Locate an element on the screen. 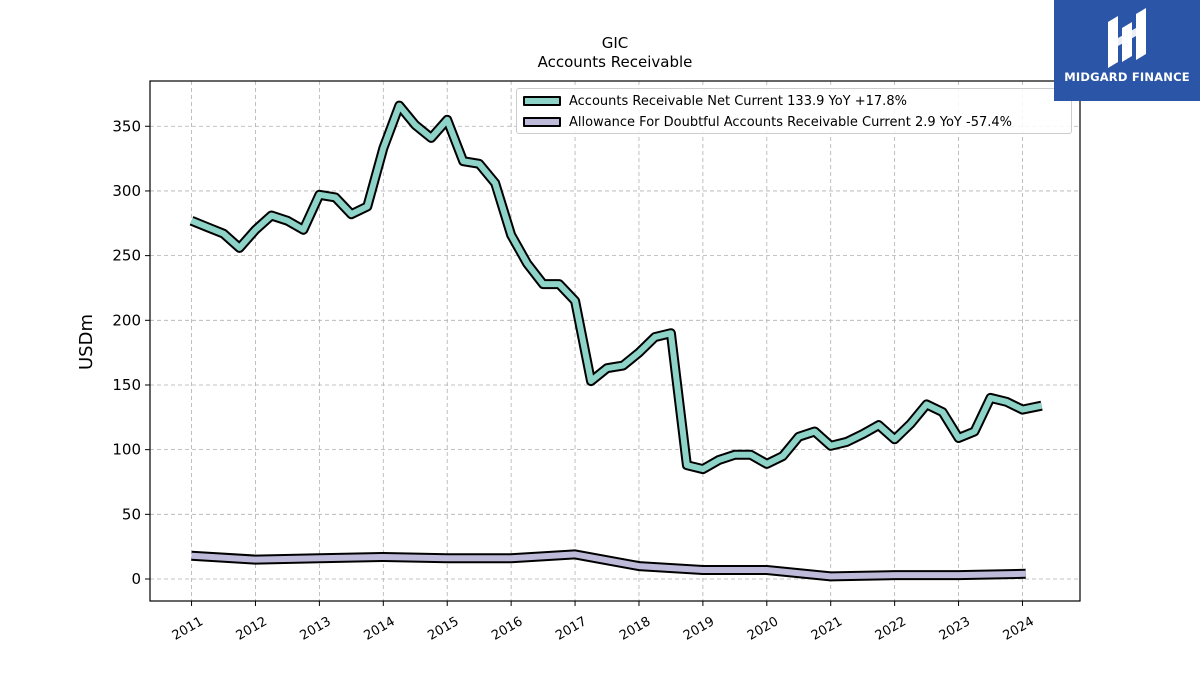 The image size is (1200, 675). y-tick-label: 50 is located at coordinates (131, 514).